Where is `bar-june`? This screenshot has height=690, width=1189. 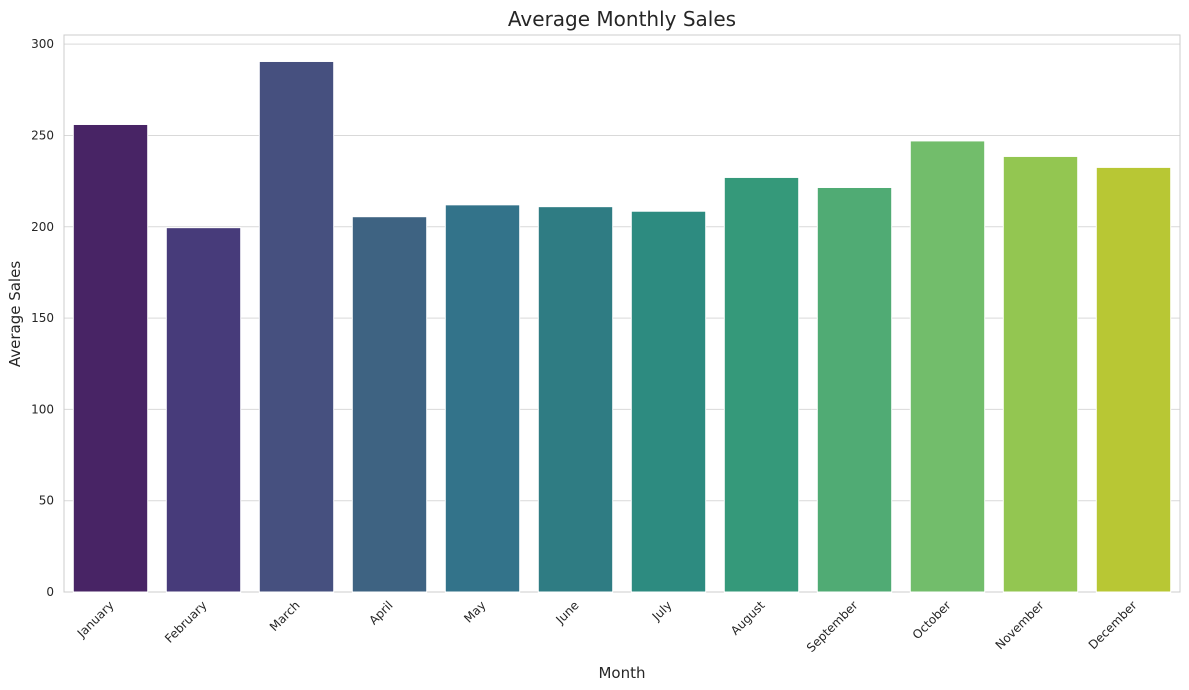
bar-june is located at coordinates (575, 399).